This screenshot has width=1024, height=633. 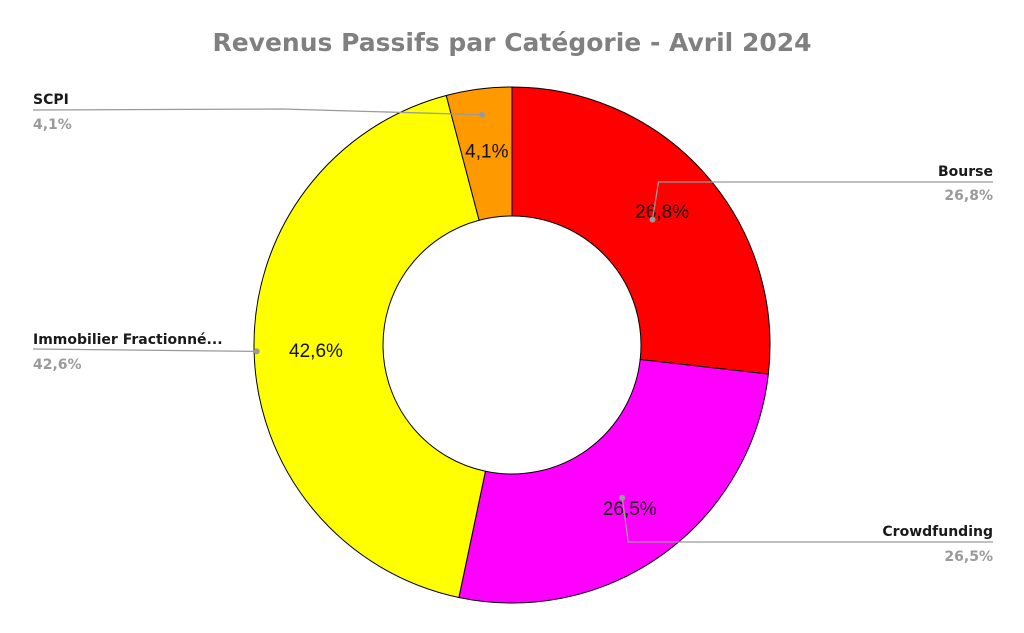 I want to click on leader-line-bourse, so click(x=822, y=200).